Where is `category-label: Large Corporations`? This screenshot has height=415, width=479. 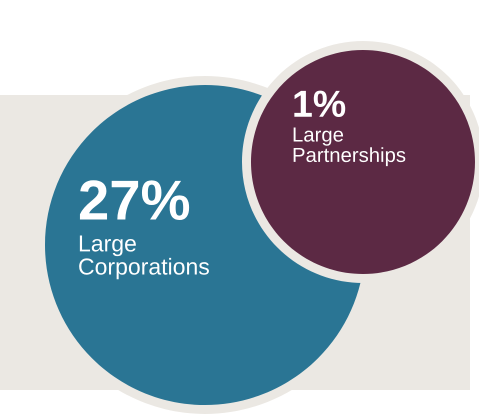
category-label: Large Corporations is located at coordinates (144, 258).